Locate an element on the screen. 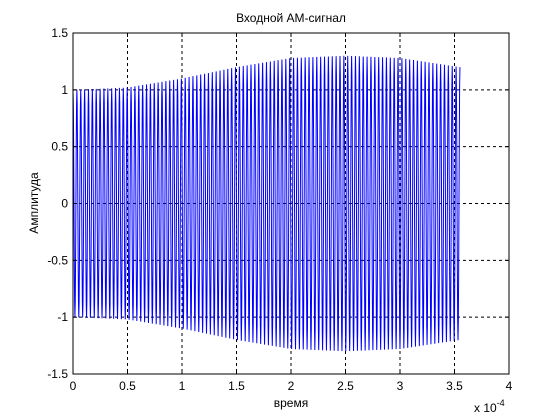 Image resolution: width=560 pixels, height=420 pixels. y-tick-label: -0.5 is located at coordinates (57, 260).